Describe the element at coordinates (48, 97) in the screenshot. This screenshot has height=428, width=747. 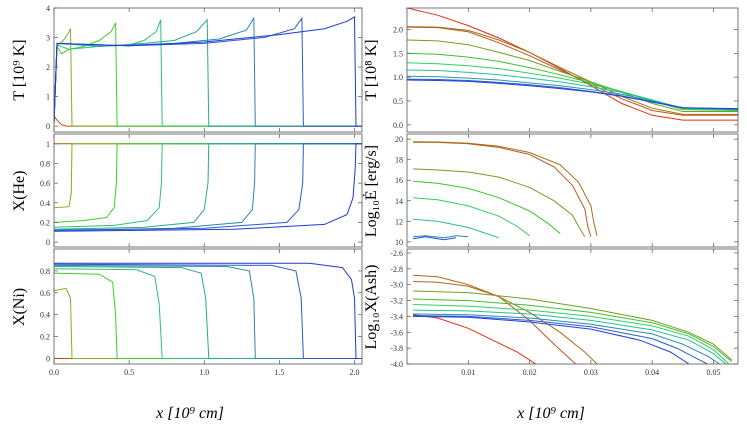
I see `left_T-ytick-label: 1` at that location.